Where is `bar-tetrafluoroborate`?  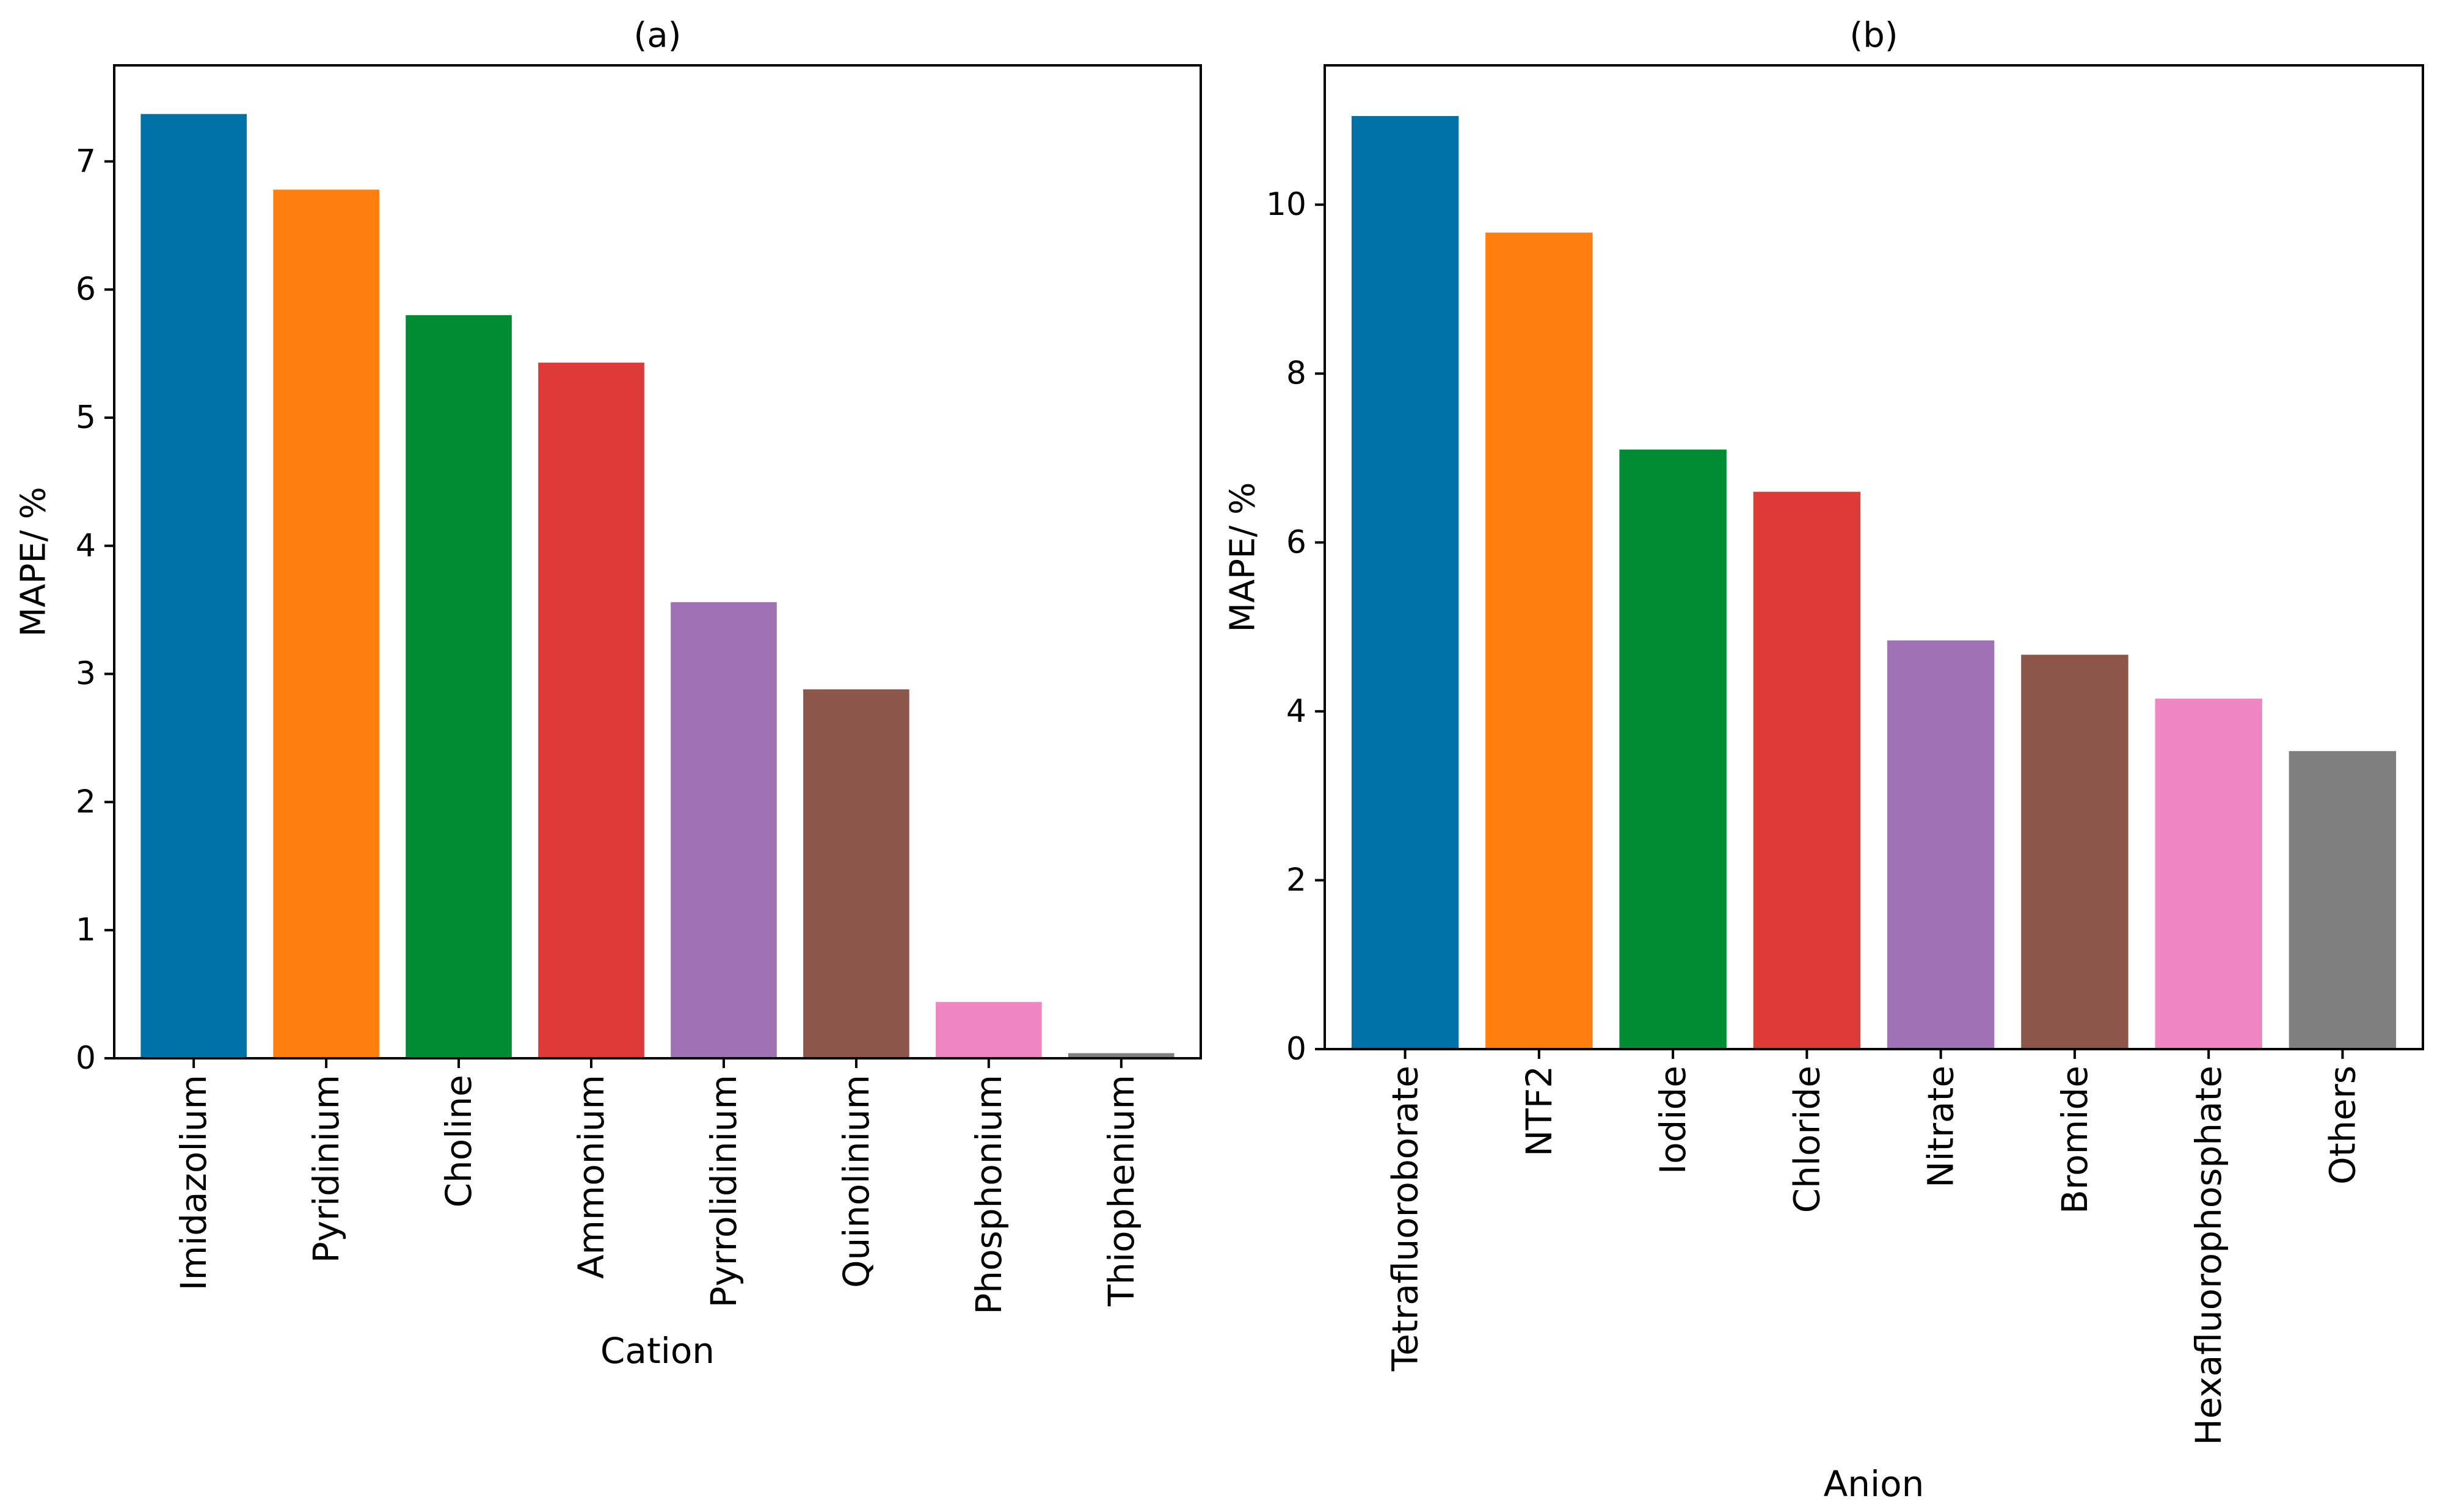 bar-tetrafluoroborate is located at coordinates (1405, 582).